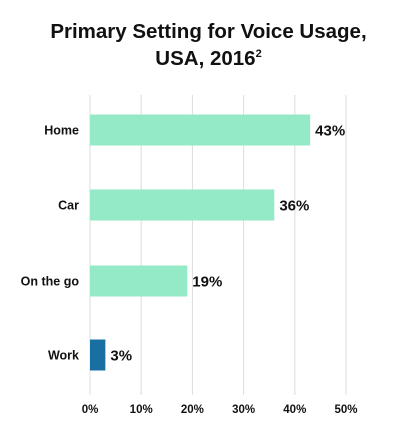 Image resolution: width=417 pixels, height=432 pixels. Describe the element at coordinates (207, 282) in the screenshot. I see `value-label-on-the-go: 19%` at that location.